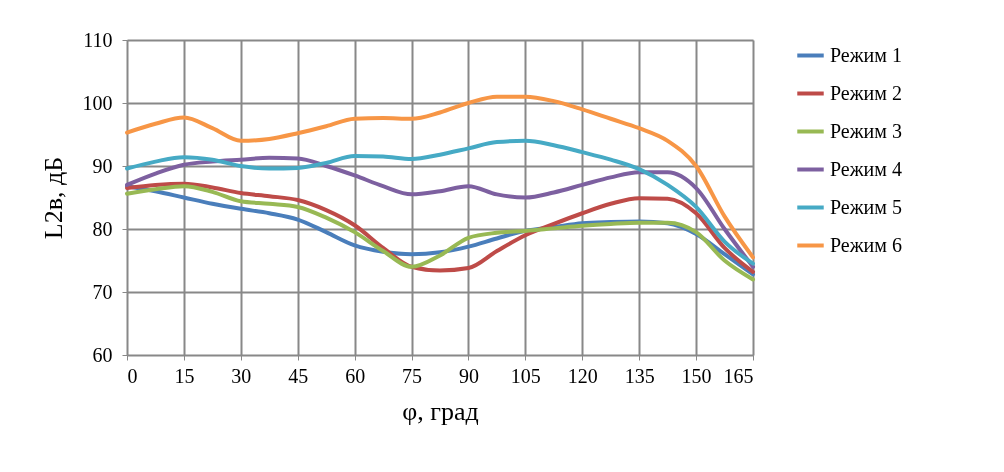 Image resolution: width=1004 pixels, height=472 pixels. What do you see at coordinates (412, 375) in the screenshot?
I see `x-tick-label: 75` at bounding box center [412, 375].